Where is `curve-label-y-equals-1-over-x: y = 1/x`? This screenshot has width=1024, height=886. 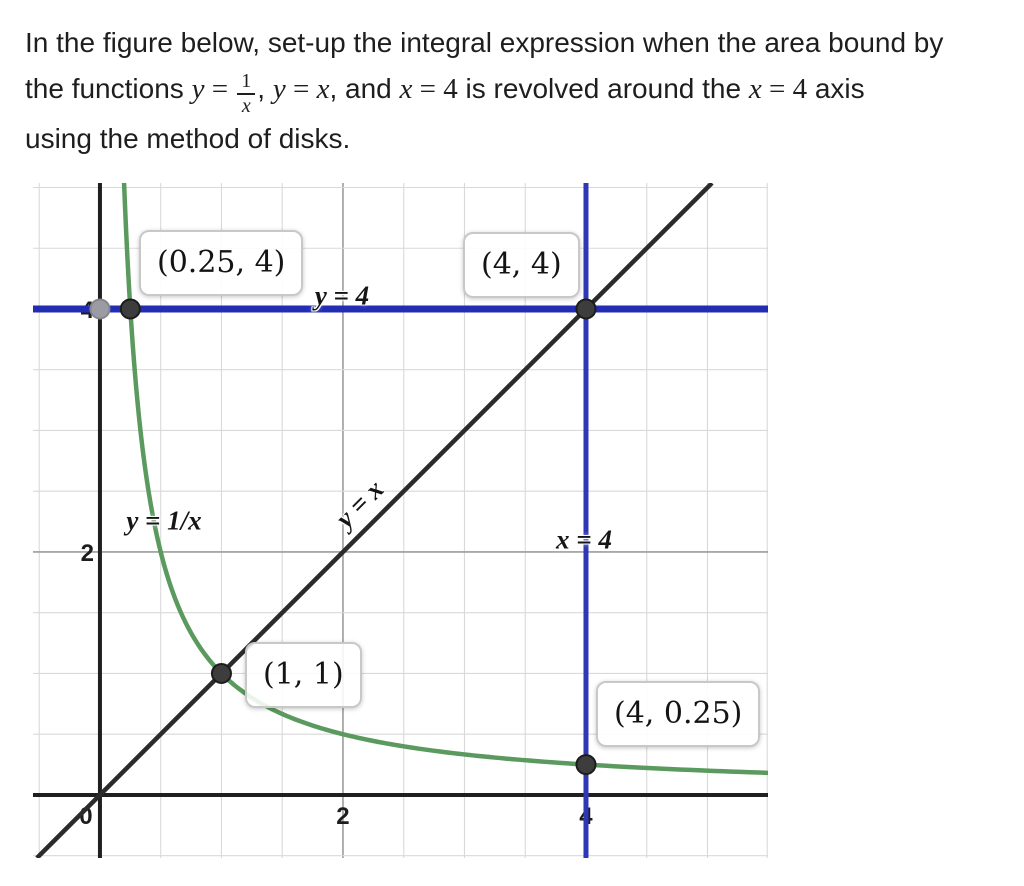
curve-label-y-equals-1-over-x: y = 1/x is located at coordinates (164, 520).